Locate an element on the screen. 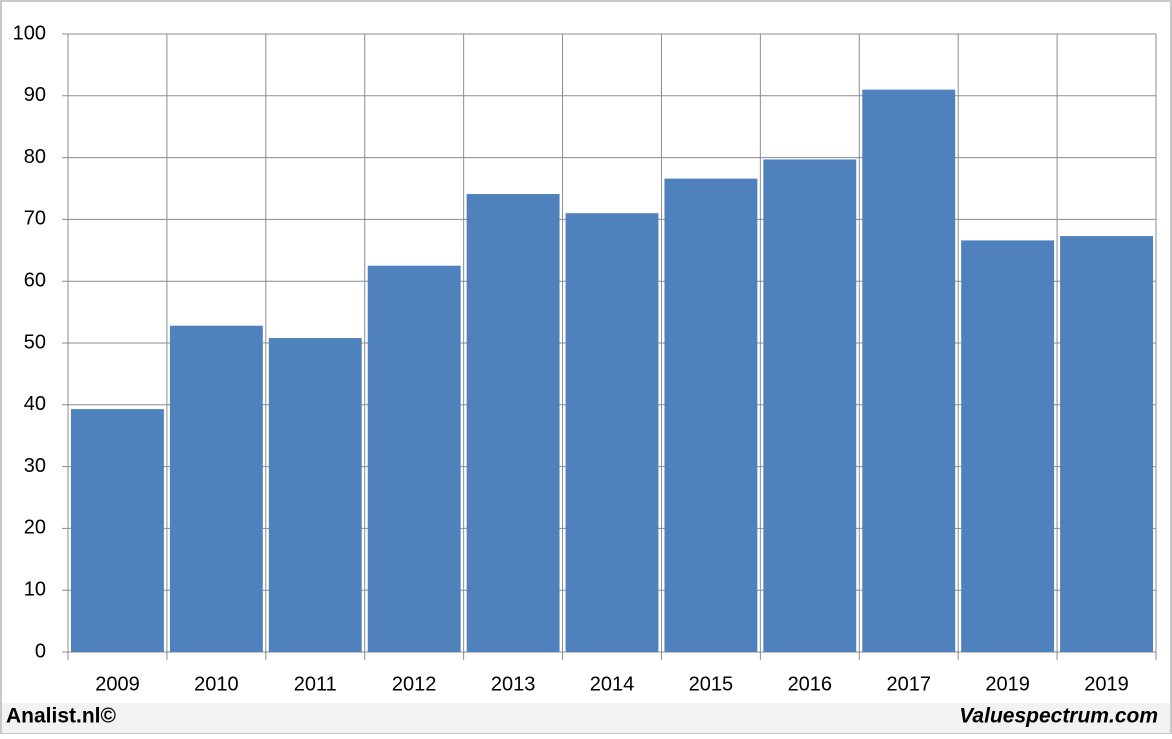 Image resolution: width=1172 pixels, height=739 pixels. y-tick-label: 0 is located at coordinates (40, 651).